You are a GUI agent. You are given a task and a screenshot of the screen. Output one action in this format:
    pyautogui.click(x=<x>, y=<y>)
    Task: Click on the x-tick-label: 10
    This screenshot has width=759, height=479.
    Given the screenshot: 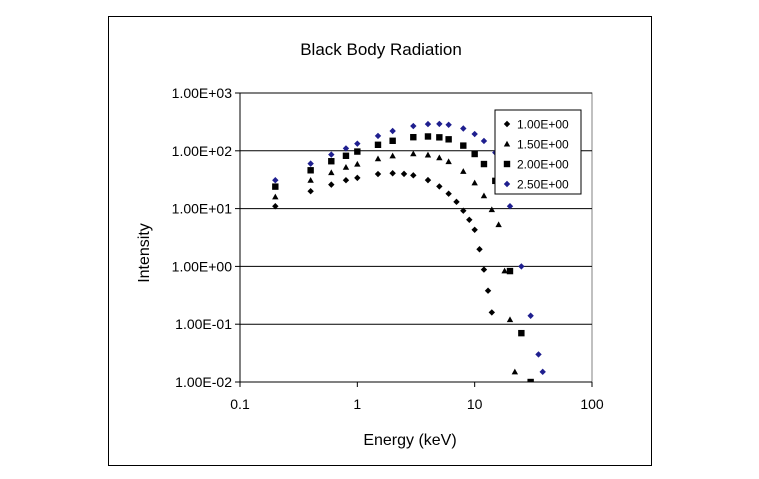 What is the action you would take?
    pyautogui.click(x=475, y=404)
    